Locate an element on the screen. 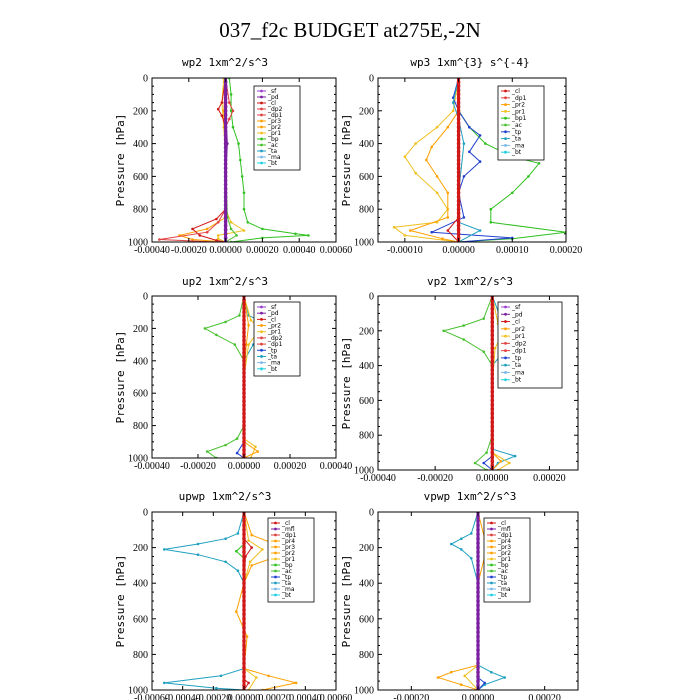  legend-label: _ac is located at coordinates (286, 571).